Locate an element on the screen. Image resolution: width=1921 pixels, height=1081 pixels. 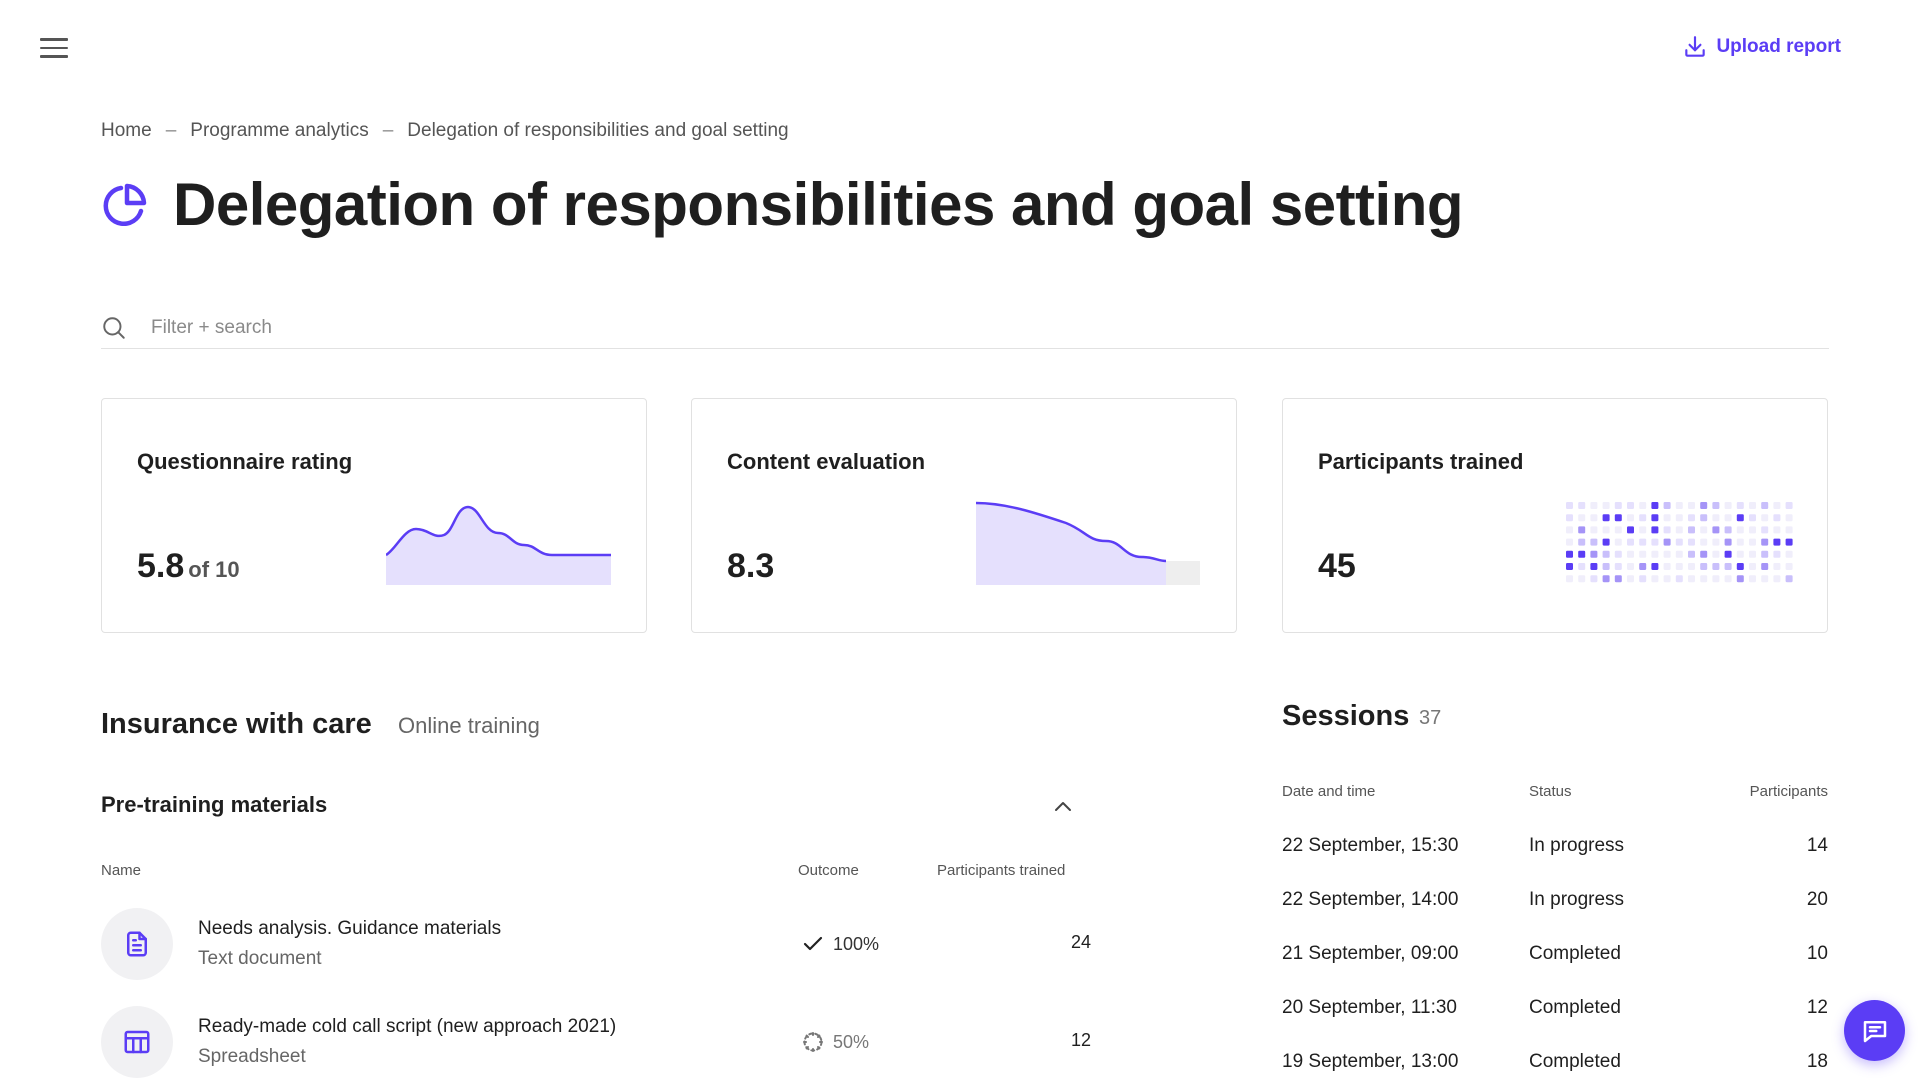
hamburger-icon is located at coordinates (54, 49).